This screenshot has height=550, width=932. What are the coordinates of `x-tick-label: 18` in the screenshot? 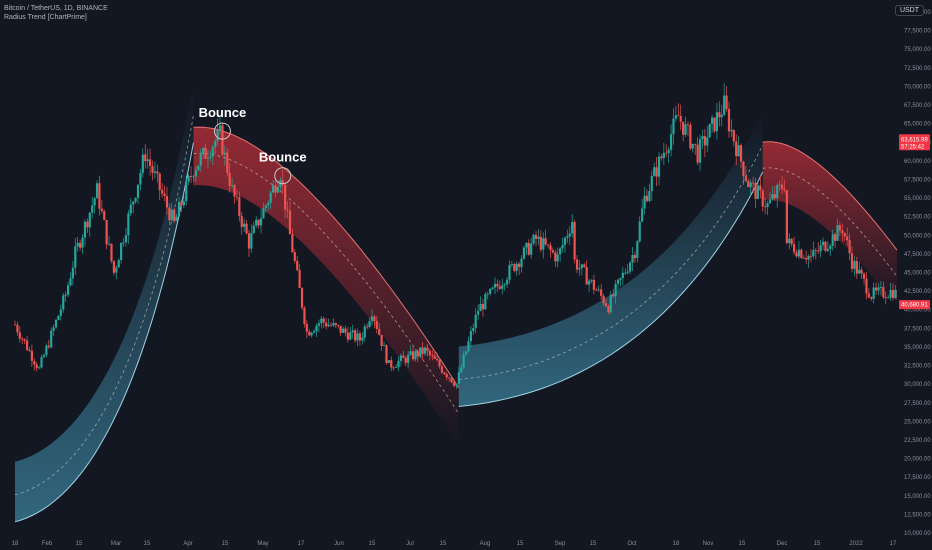 It's located at (676, 544).